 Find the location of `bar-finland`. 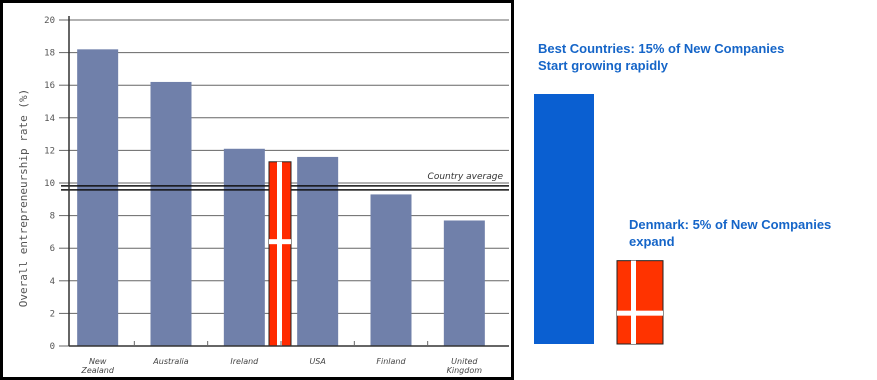

bar-finland is located at coordinates (391, 270).